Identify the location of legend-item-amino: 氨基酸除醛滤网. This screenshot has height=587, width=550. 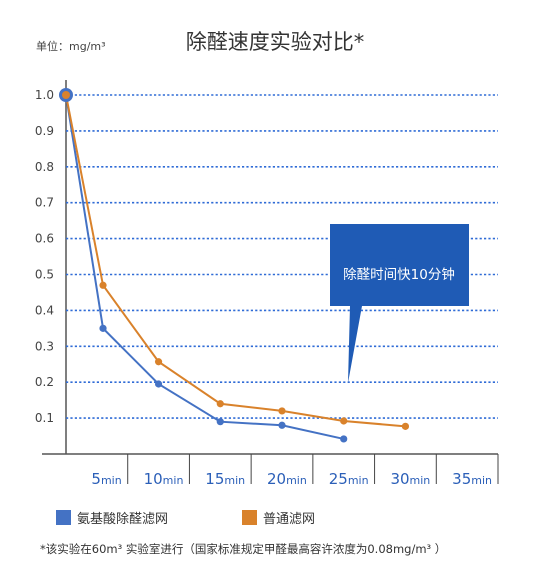
(112, 517).